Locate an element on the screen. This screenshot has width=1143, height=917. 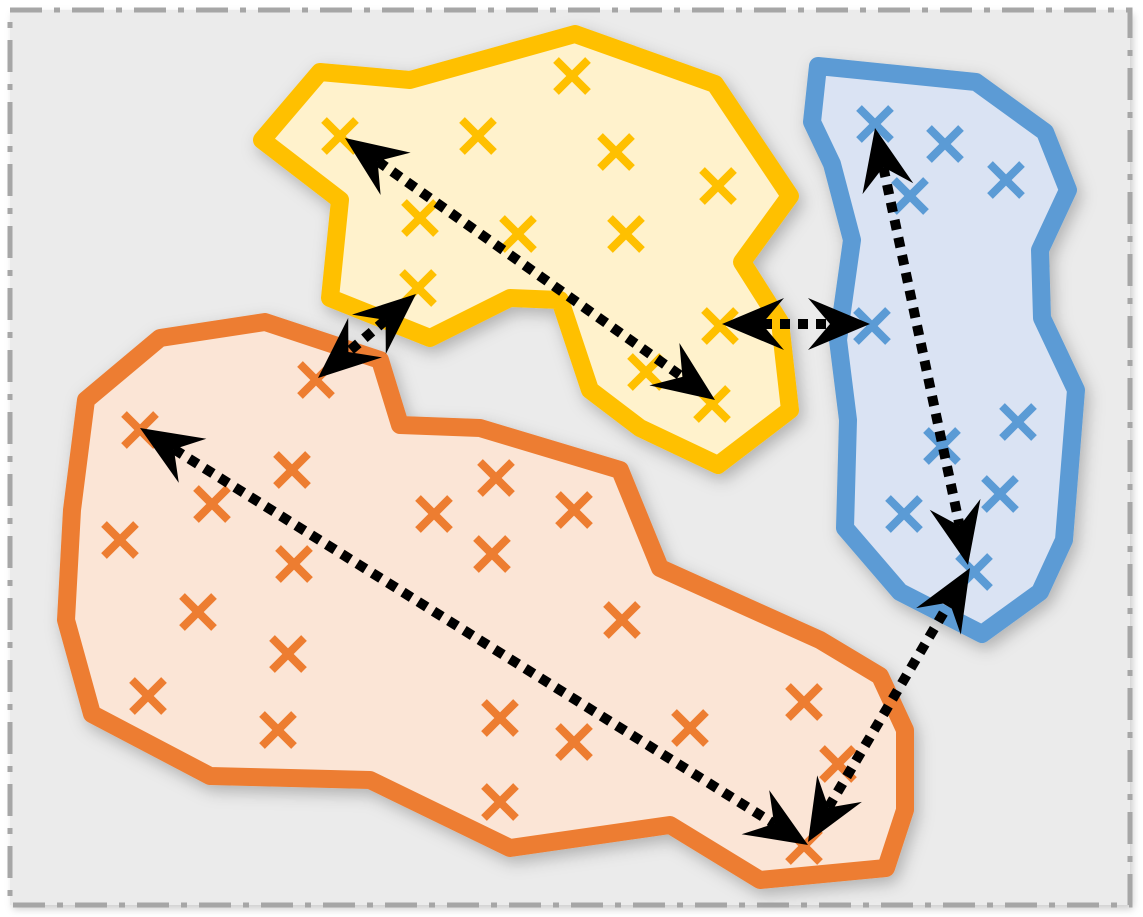
yellow-blue-gap-arrow is located at coordinates (796, 324).